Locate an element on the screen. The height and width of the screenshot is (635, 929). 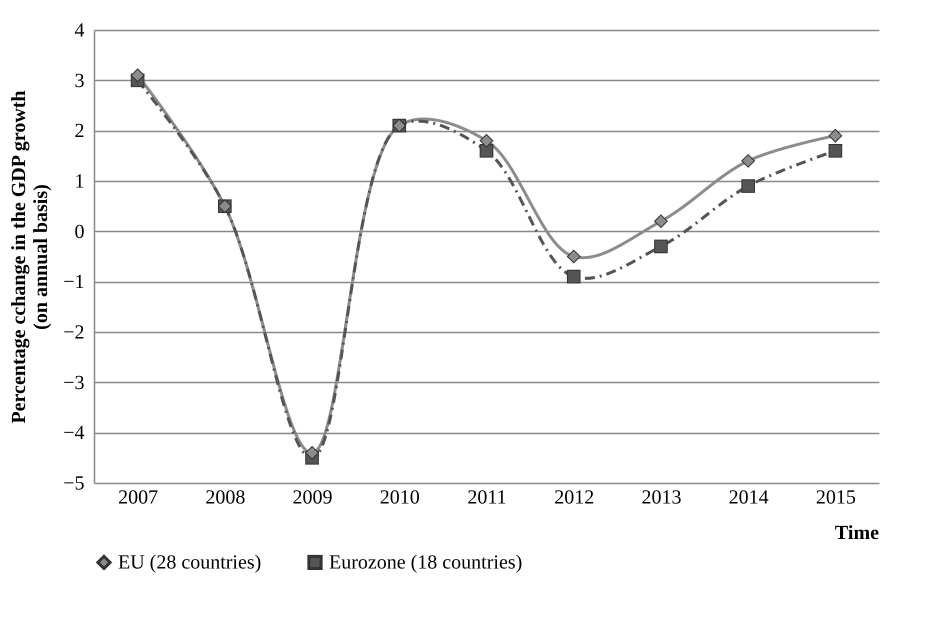
y-tick-label: 1 is located at coordinates (79, 181).